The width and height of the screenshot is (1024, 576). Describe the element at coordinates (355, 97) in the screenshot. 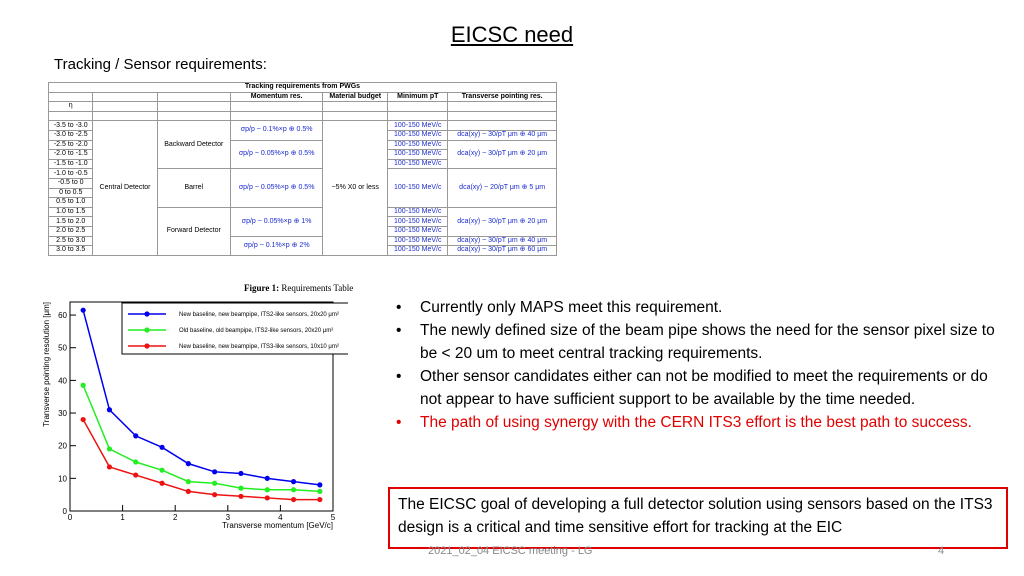

I see `table-cell: Material budget` at that location.